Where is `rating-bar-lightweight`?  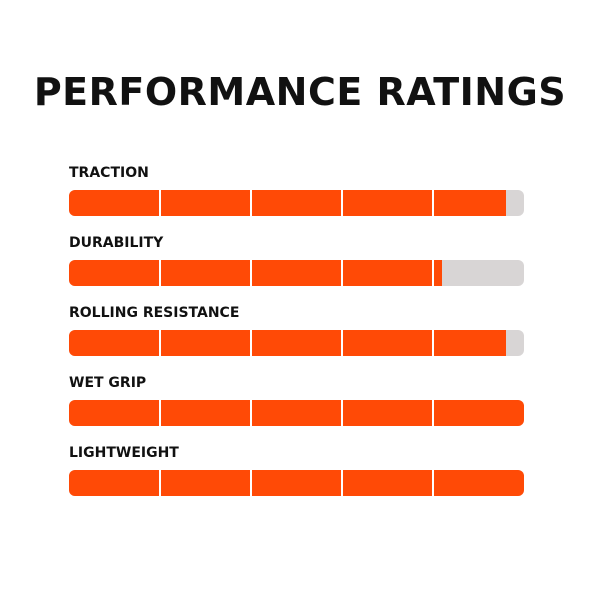 rating-bar-lightweight is located at coordinates (296, 483).